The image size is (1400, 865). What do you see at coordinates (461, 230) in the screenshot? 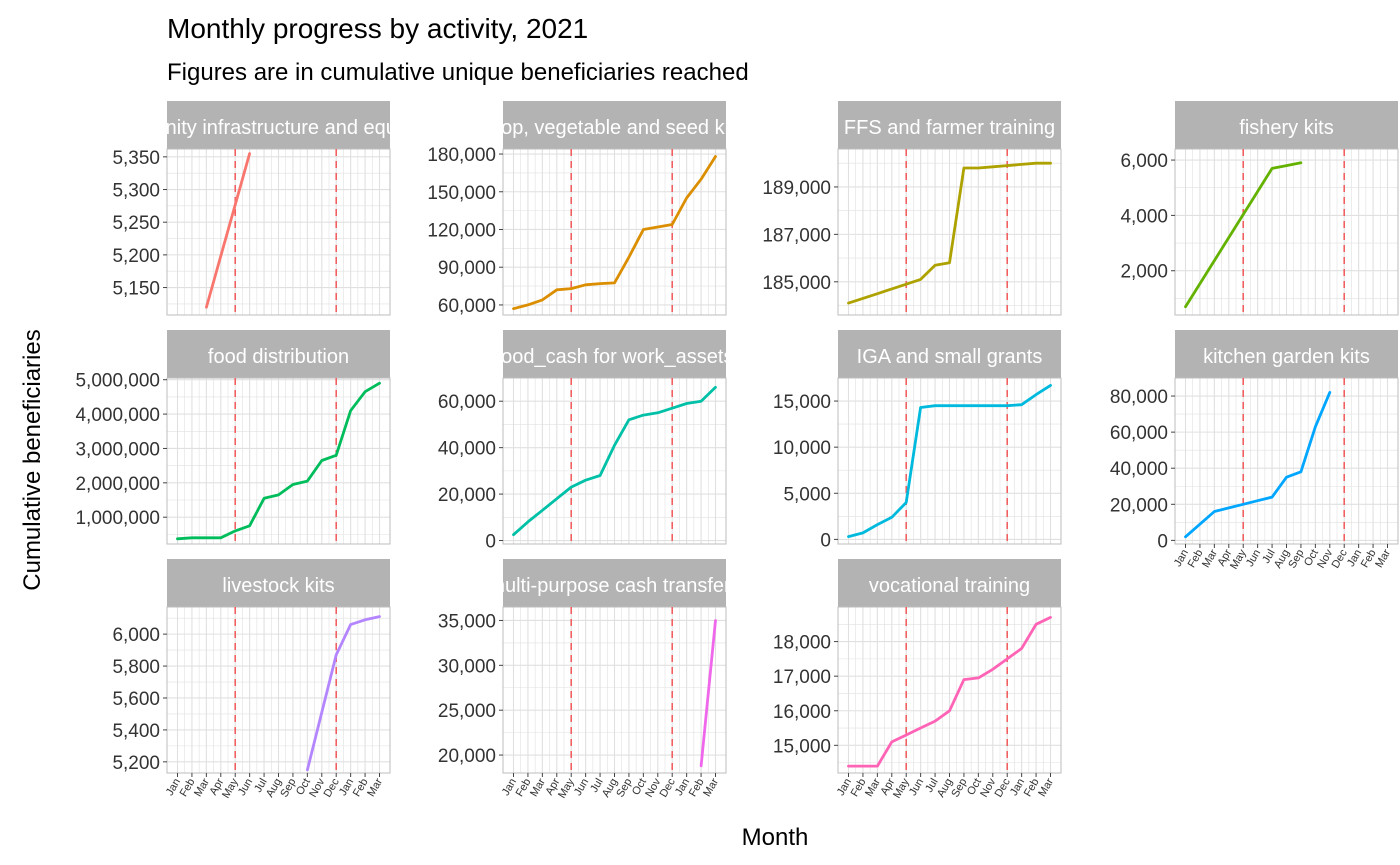
I see `y-tick-label: 120,000` at bounding box center [461, 230].